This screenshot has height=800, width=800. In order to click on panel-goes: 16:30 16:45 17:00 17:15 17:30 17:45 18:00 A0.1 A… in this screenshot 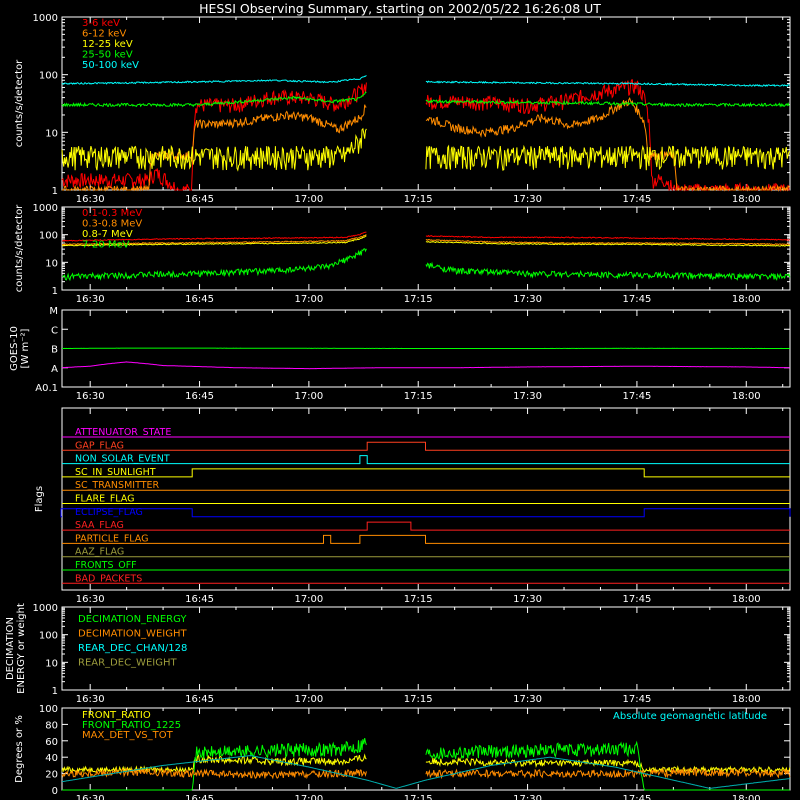, I will do `click(400, 354)`.